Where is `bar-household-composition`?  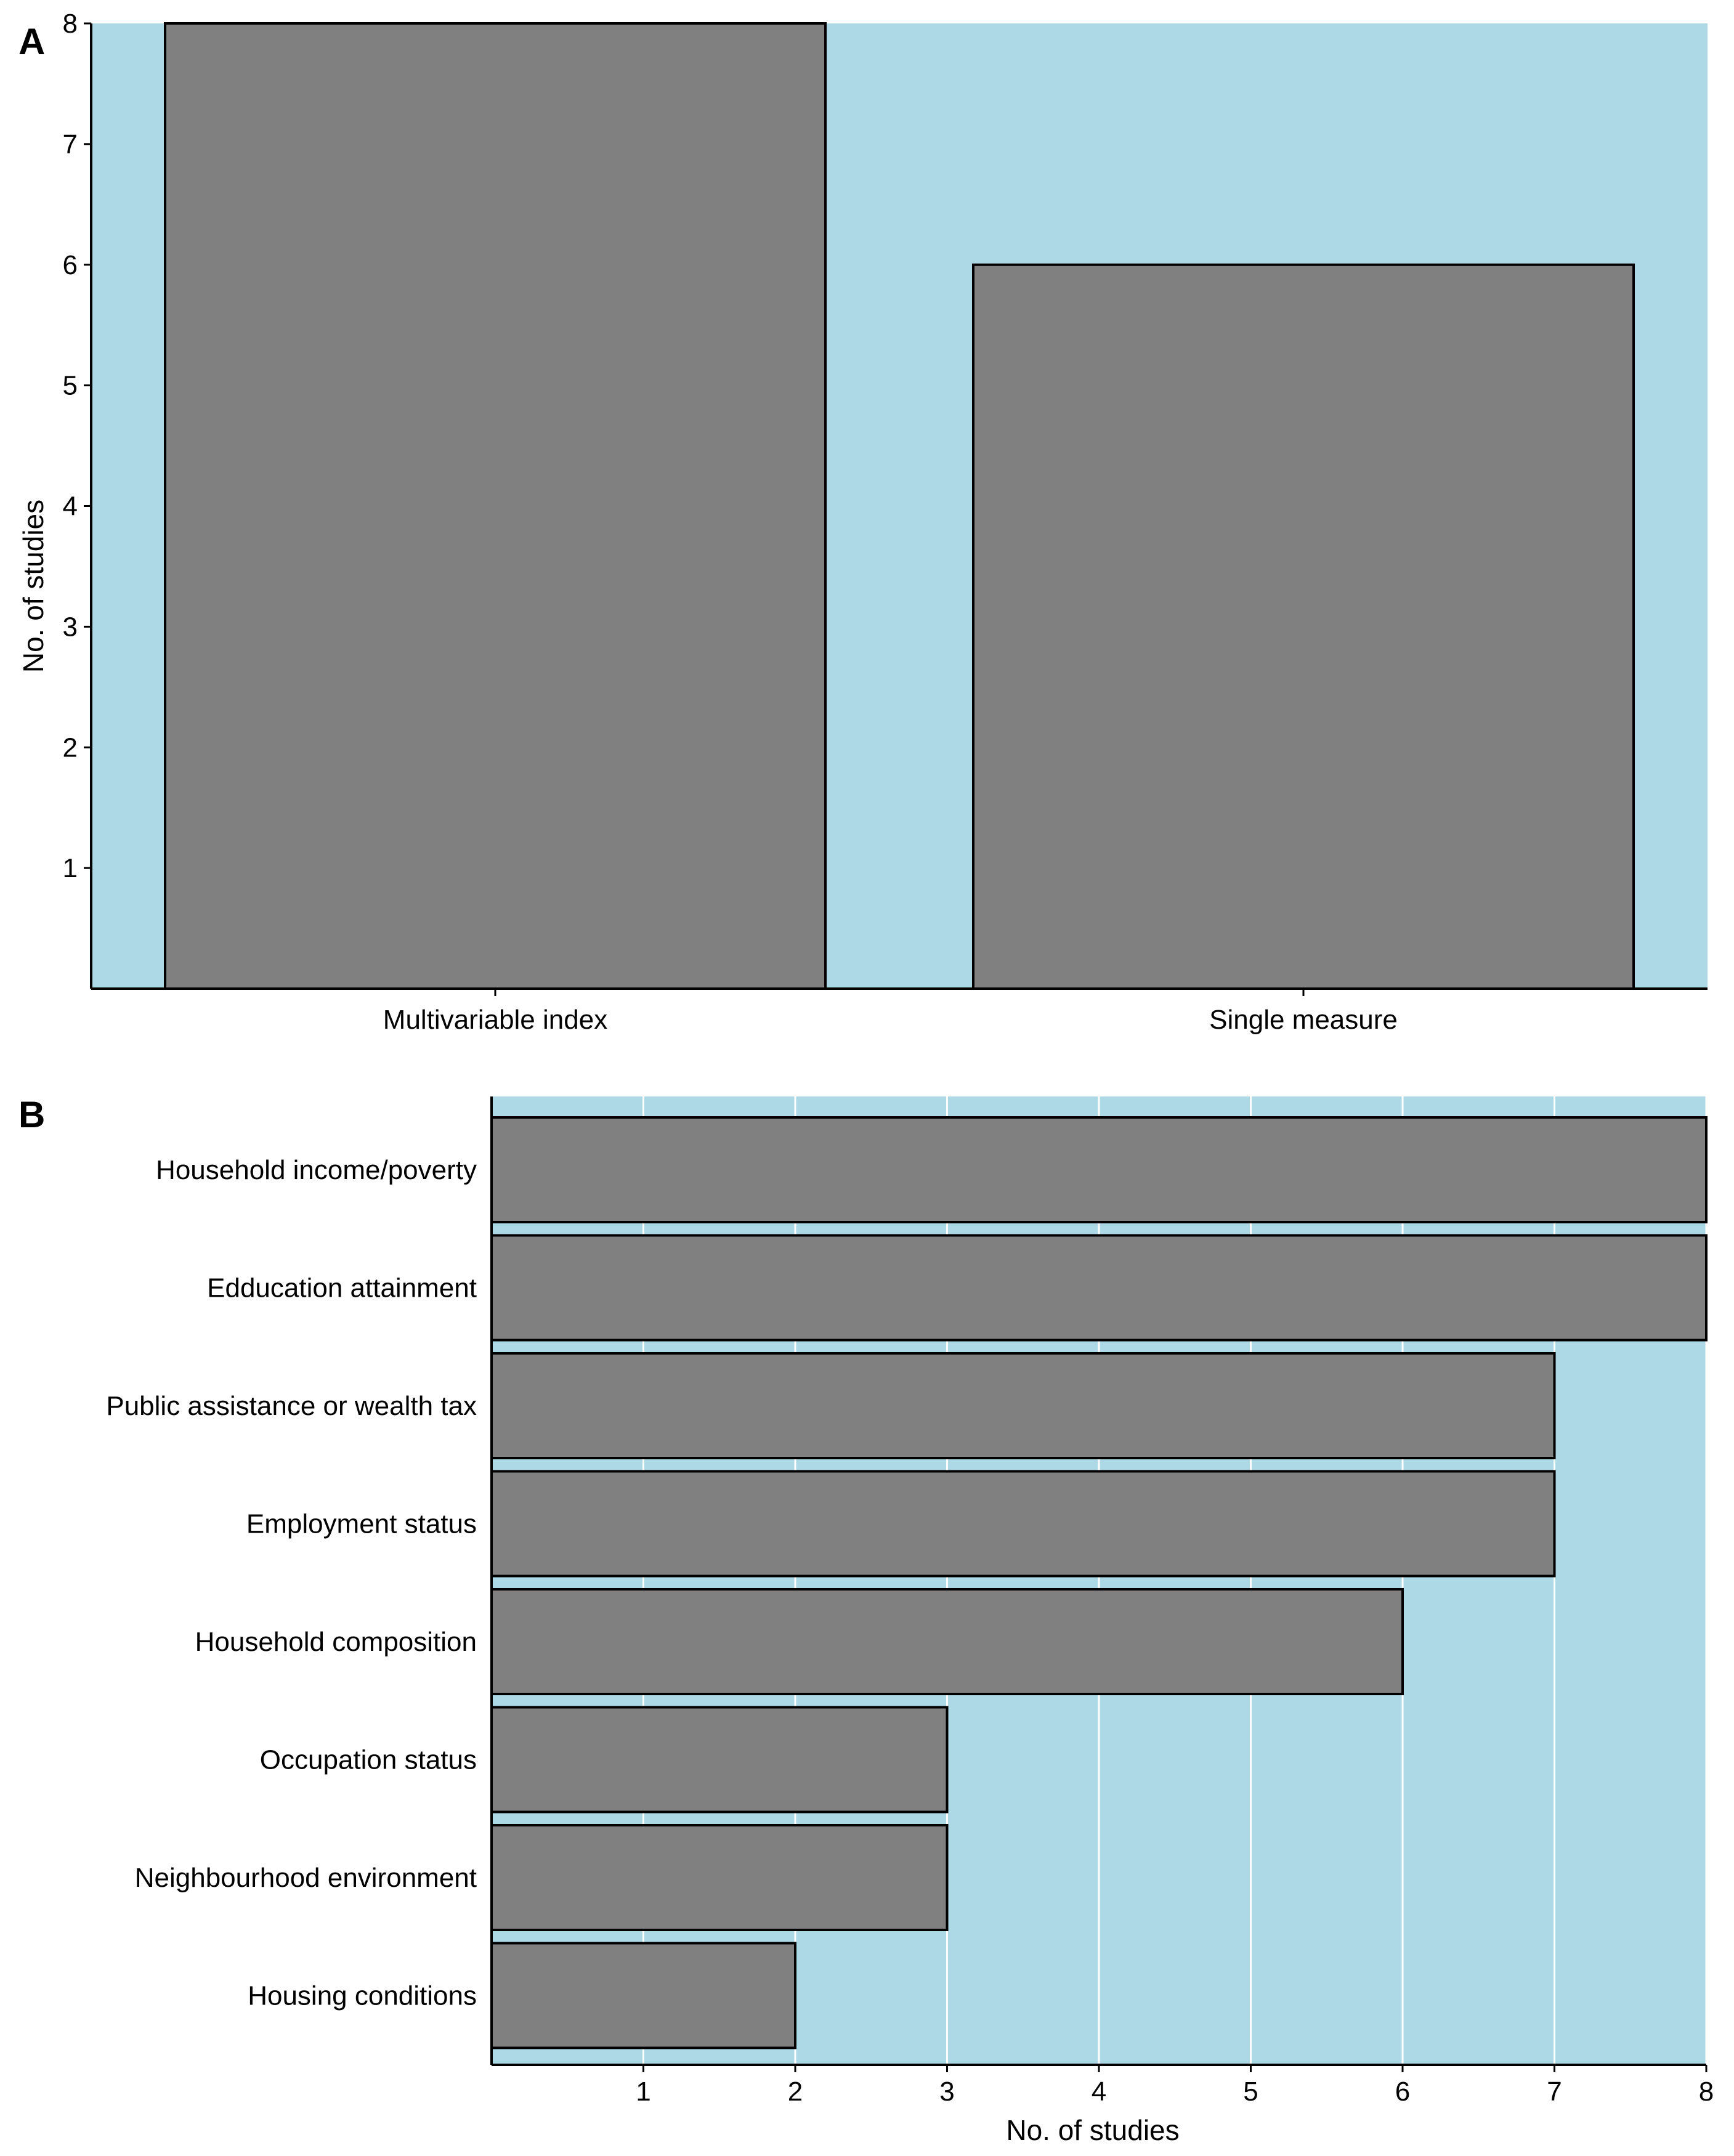 bar-household-composition is located at coordinates (947, 1641).